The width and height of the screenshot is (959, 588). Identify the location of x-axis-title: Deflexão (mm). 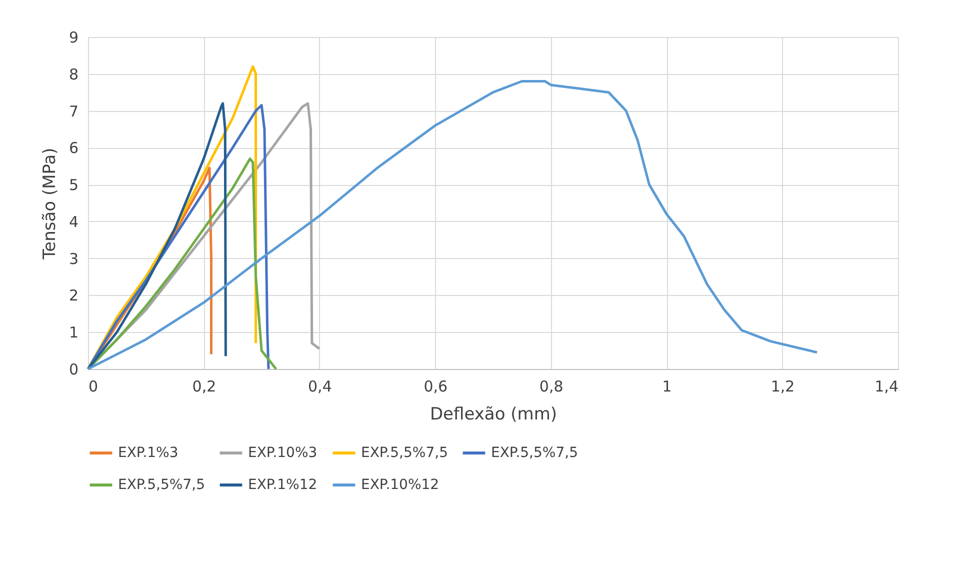
(494, 414).